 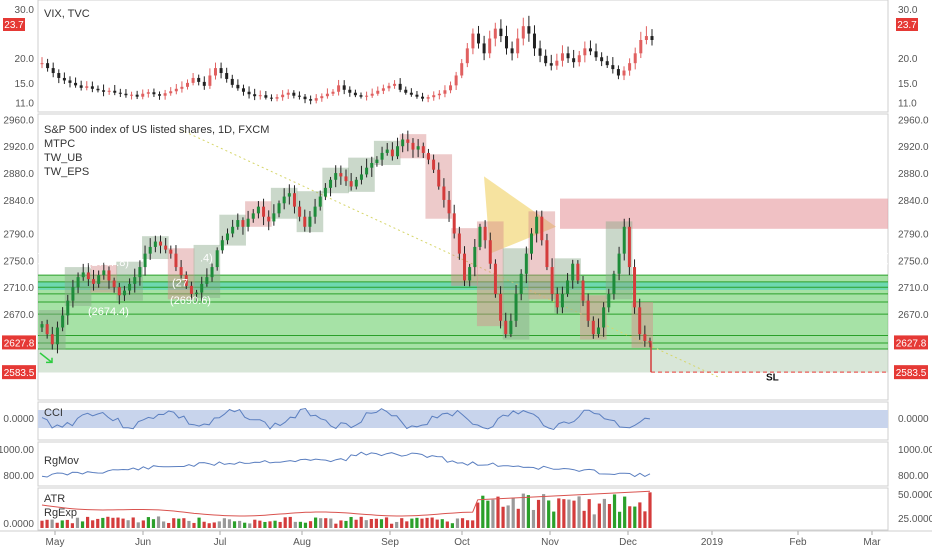 What do you see at coordinates (908, 59) in the screenshot?
I see `vix-tick-label: 20.0` at bounding box center [908, 59].